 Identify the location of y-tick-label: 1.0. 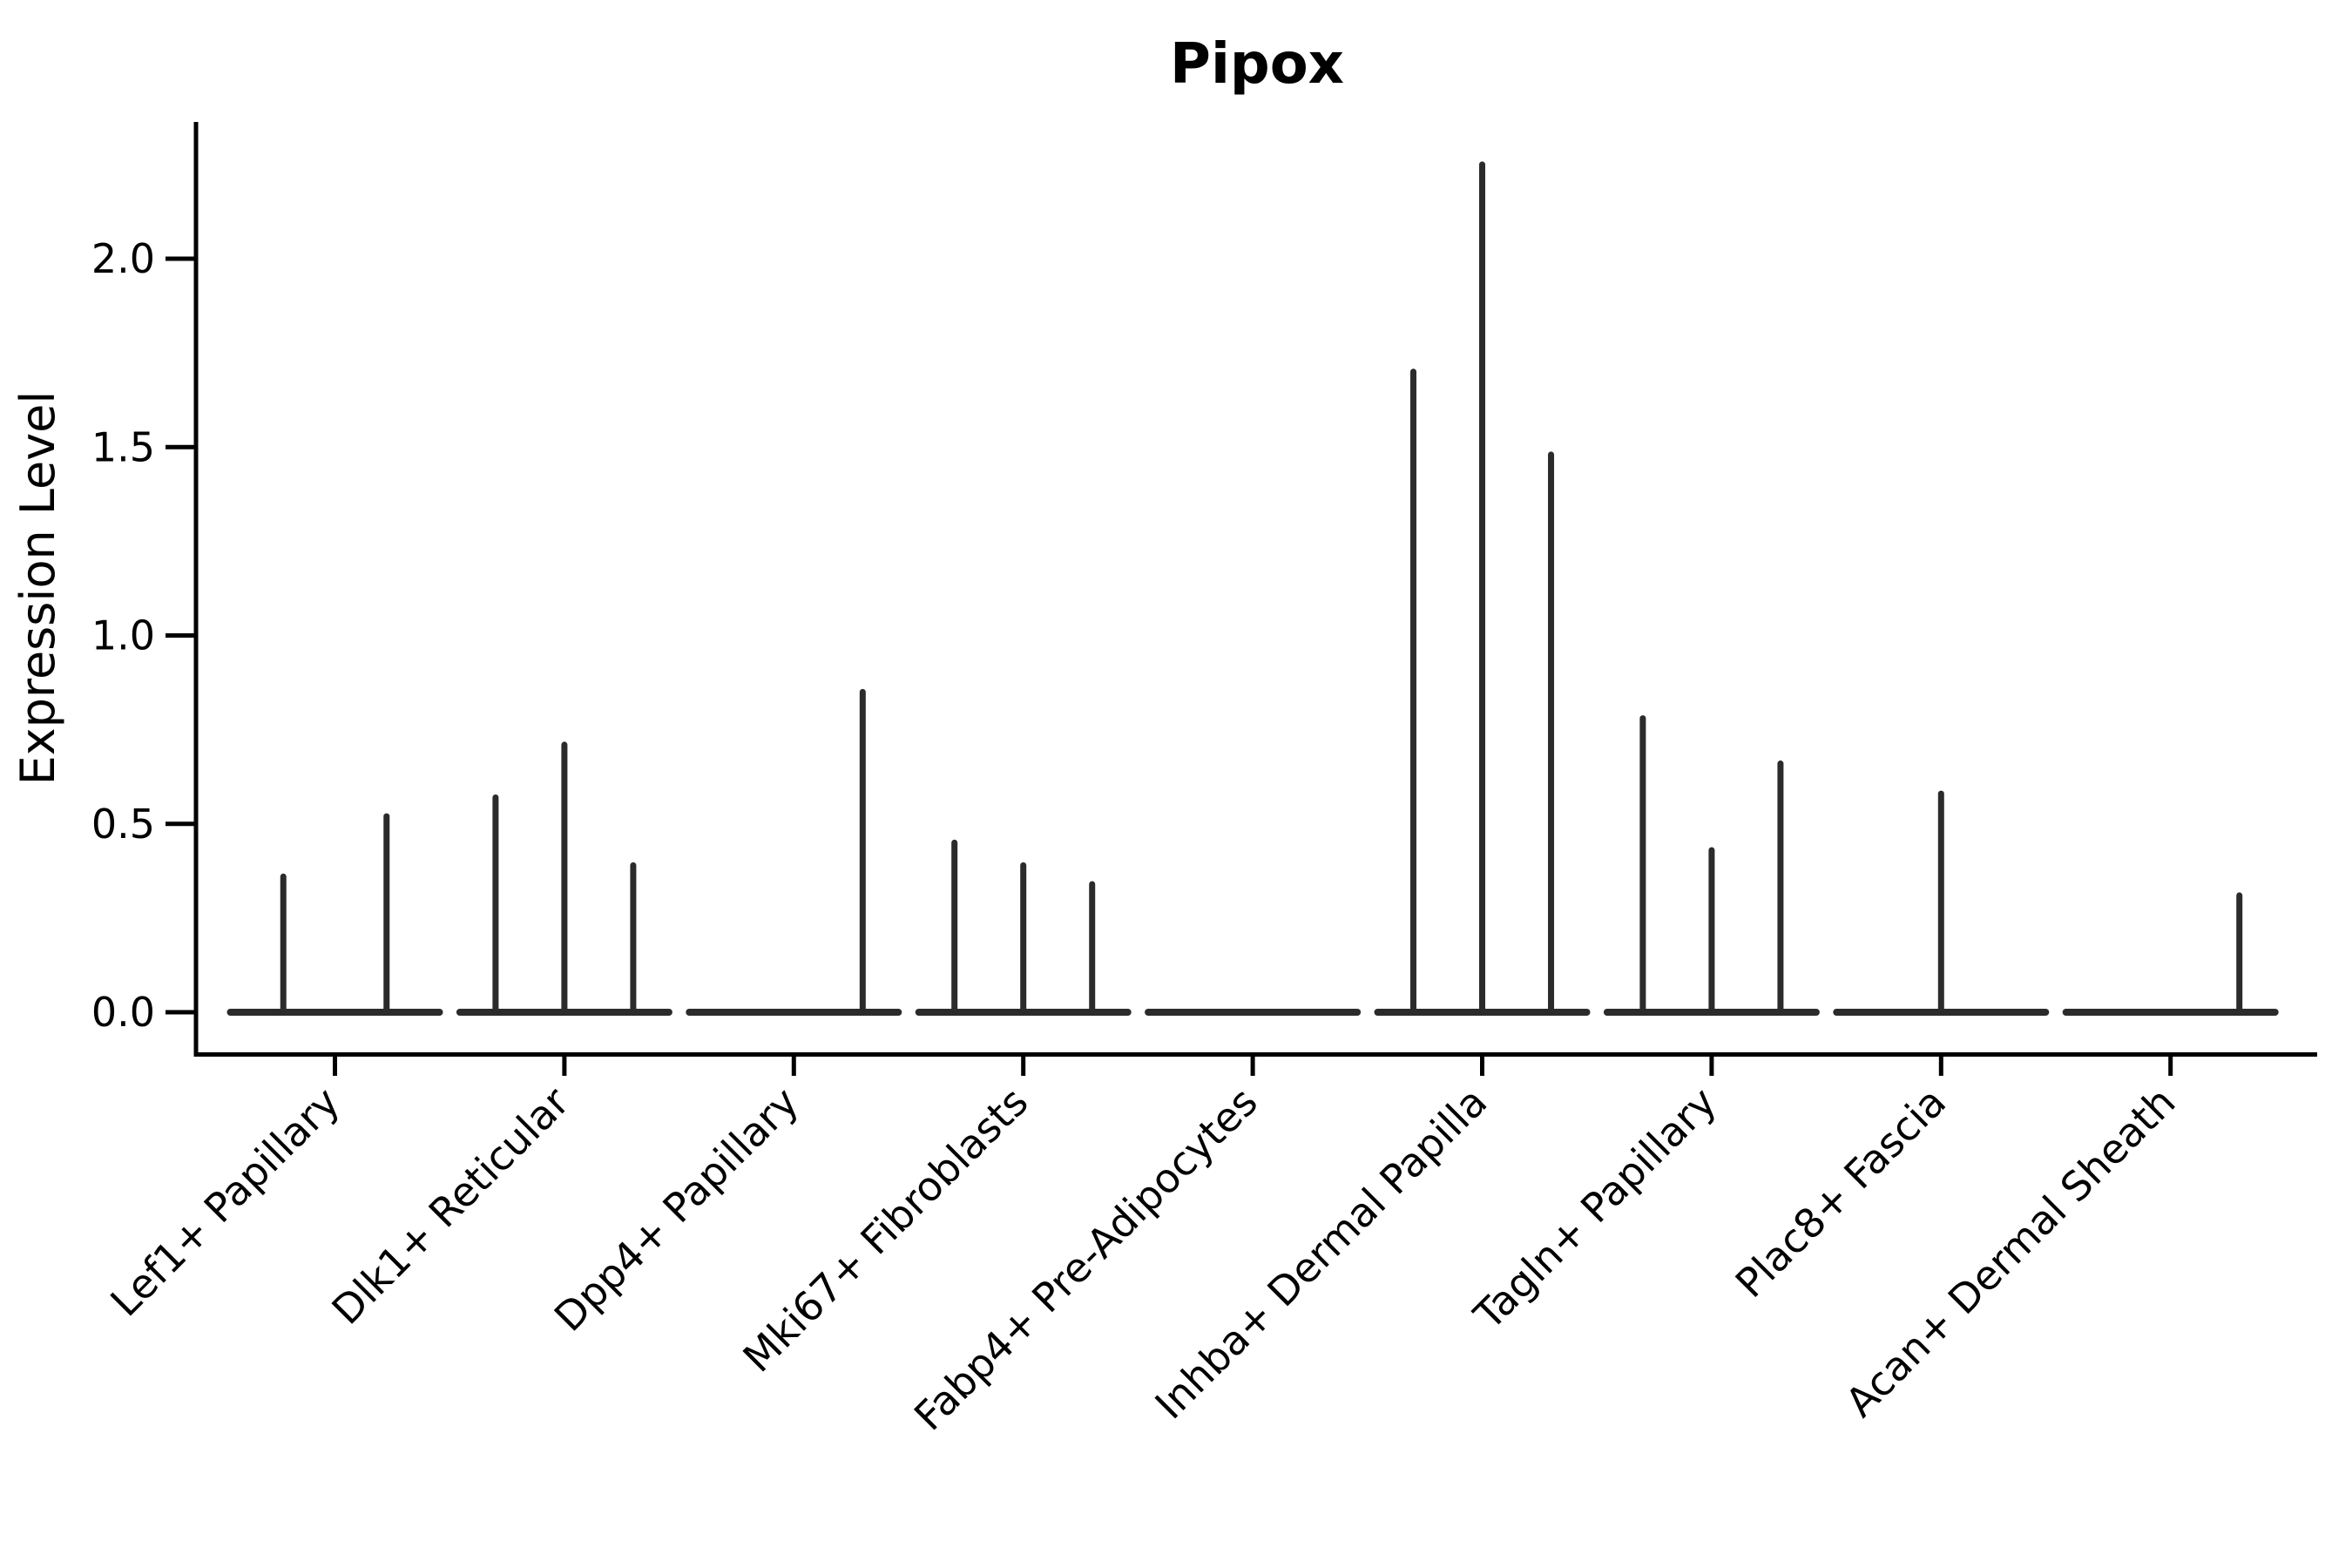
(123, 635).